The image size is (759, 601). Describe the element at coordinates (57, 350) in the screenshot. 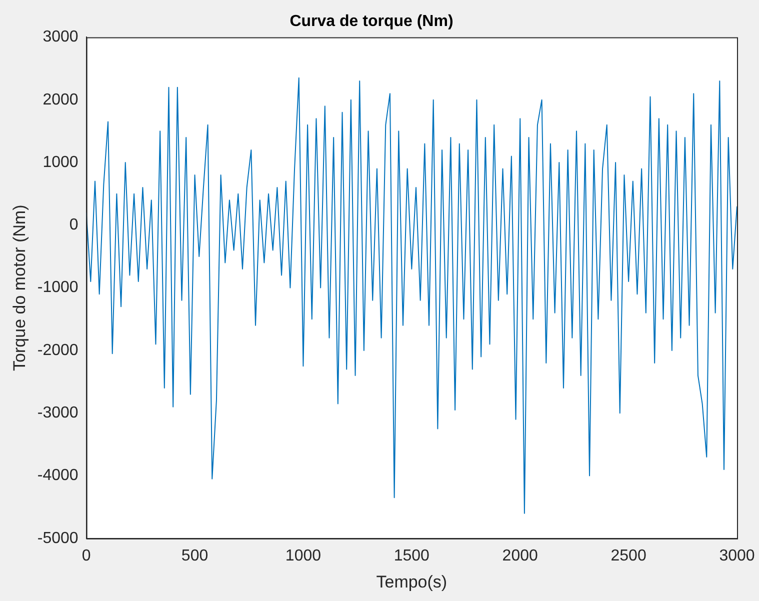

I see `y-tick-label: -2000` at that location.